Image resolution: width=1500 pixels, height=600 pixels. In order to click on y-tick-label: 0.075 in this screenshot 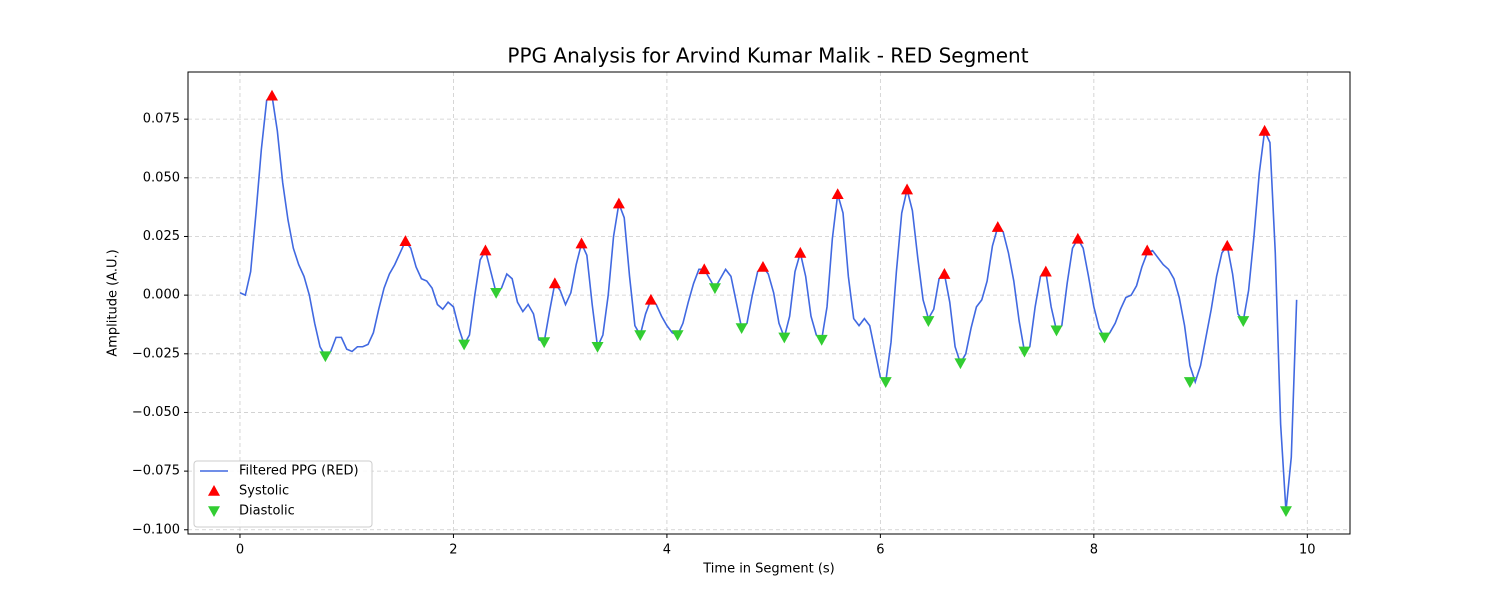, I will do `click(161, 119)`.